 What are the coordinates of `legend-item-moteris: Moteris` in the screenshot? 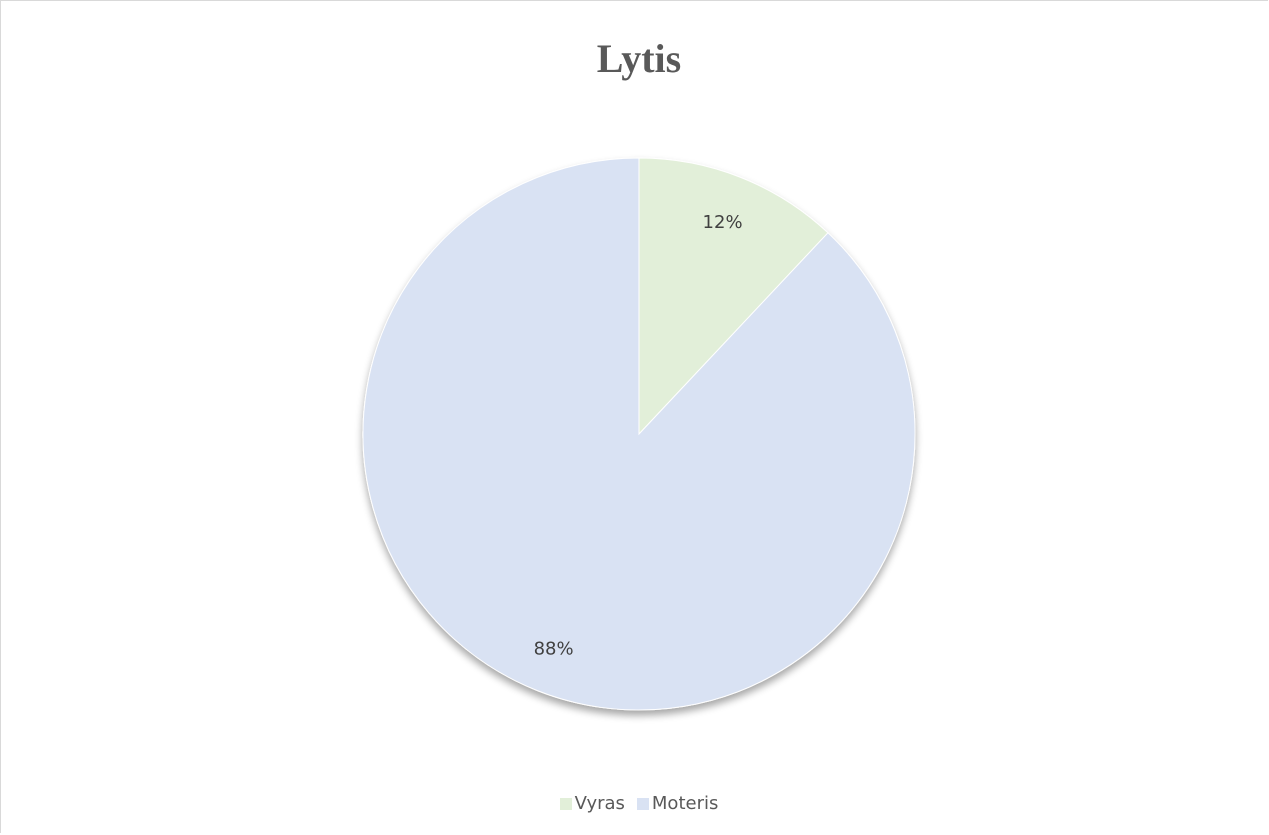 It's located at (677, 803).